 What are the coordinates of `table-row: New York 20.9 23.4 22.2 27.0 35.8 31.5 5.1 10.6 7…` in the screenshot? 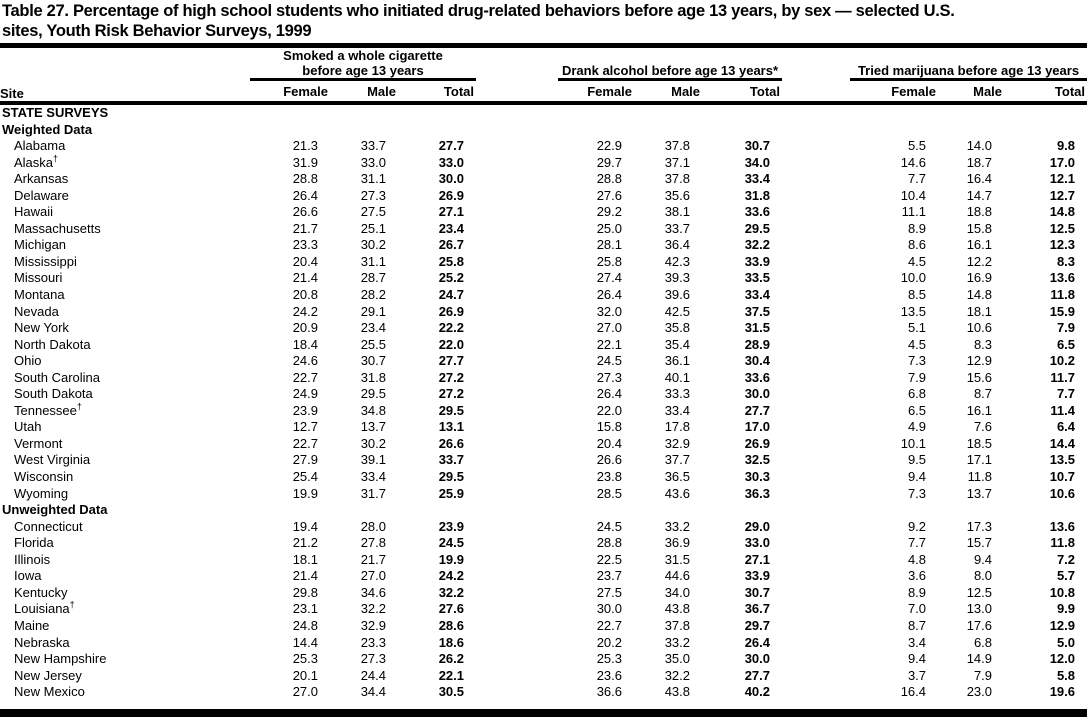 It's located at (543, 328).